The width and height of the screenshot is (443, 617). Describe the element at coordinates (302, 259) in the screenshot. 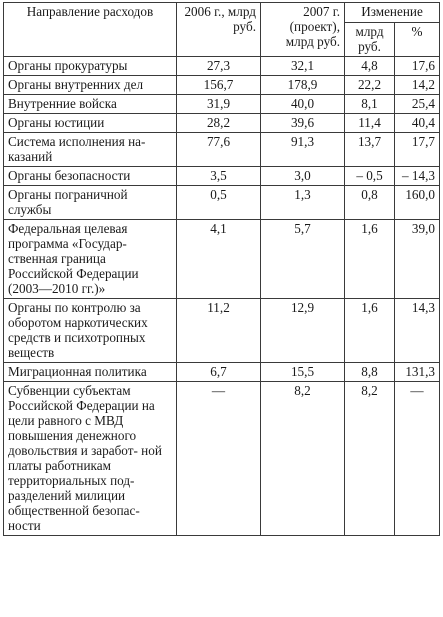

I see `row-2007-value: 5,7` at that location.